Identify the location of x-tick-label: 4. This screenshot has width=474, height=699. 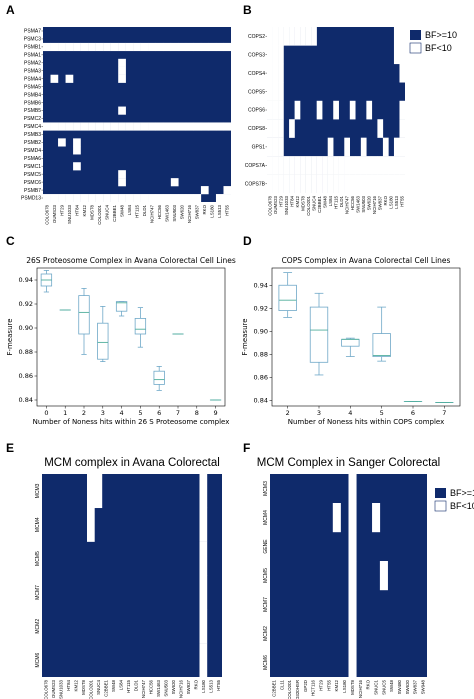
(122, 413).